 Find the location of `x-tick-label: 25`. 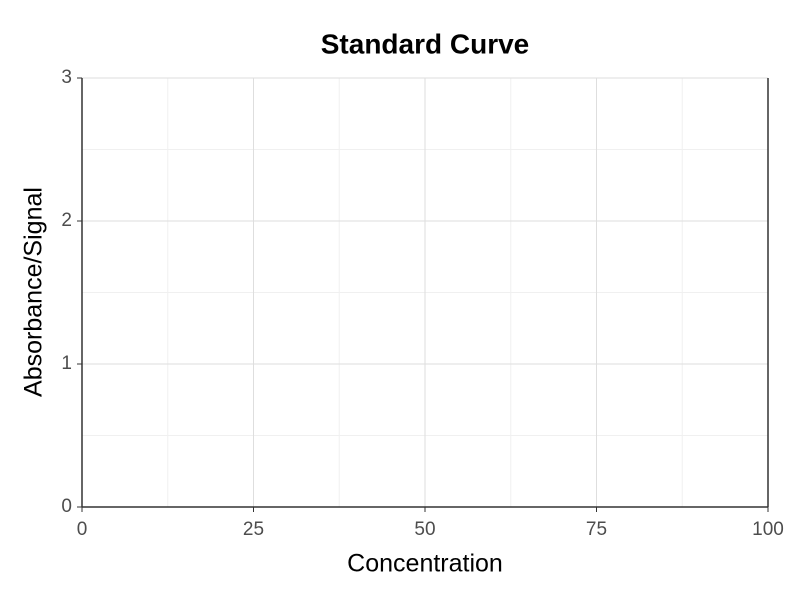

x-tick-label: 25 is located at coordinates (253, 529).